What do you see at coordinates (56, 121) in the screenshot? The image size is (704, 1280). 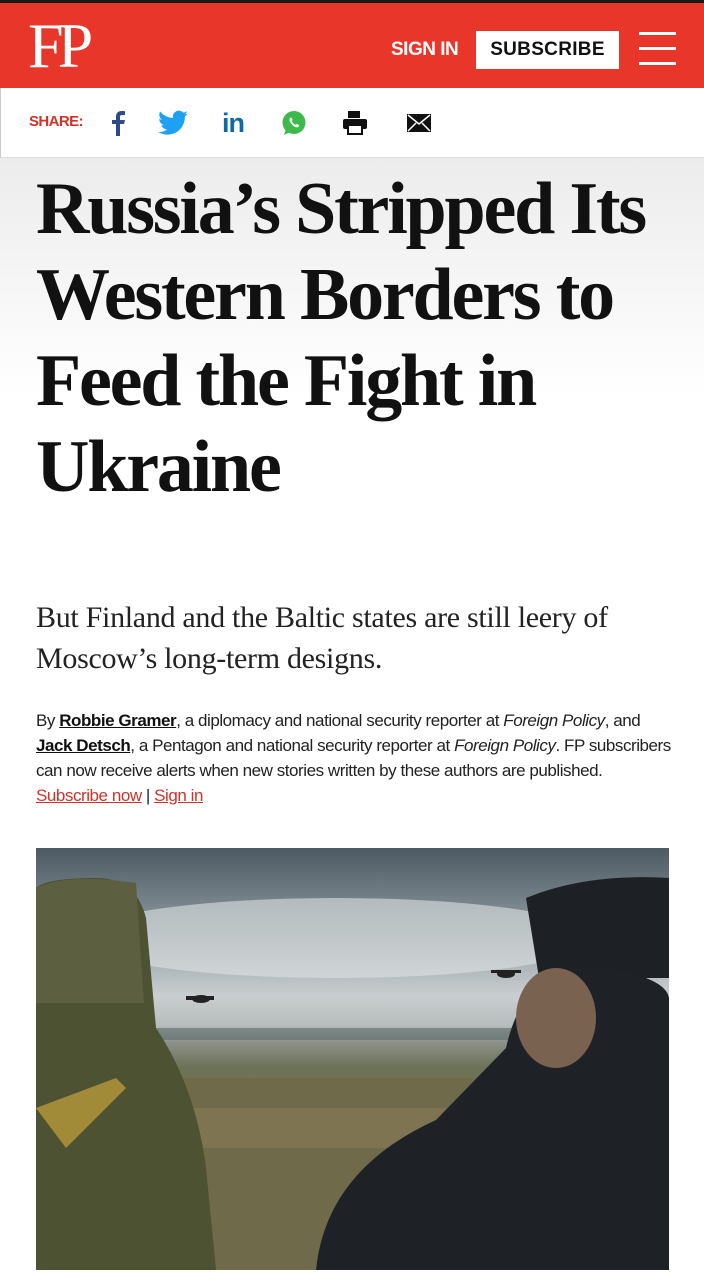 I see `share-label: SHARE:` at bounding box center [56, 121].